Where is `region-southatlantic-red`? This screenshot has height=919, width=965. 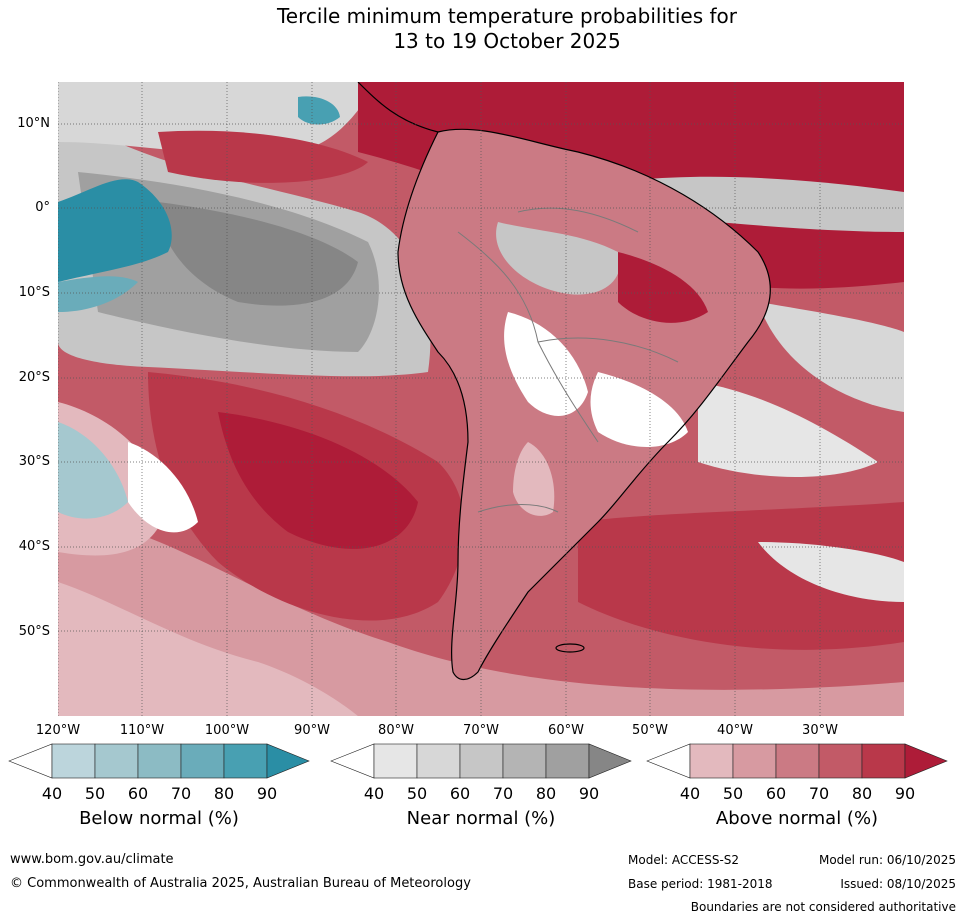
region-southatlantic-red is located at coordinates (741, 576).